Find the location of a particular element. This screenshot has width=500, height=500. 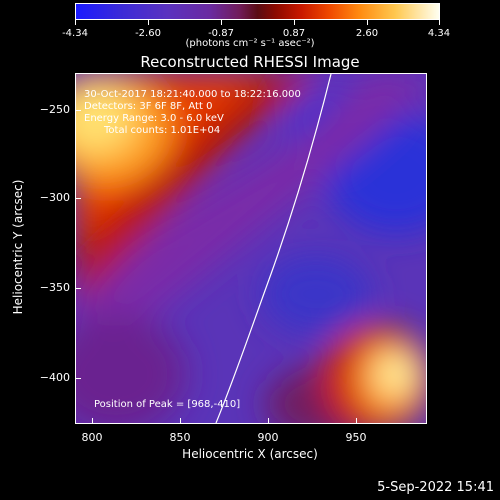

y-tick-label: −350 is located at coordinates (54, 287).